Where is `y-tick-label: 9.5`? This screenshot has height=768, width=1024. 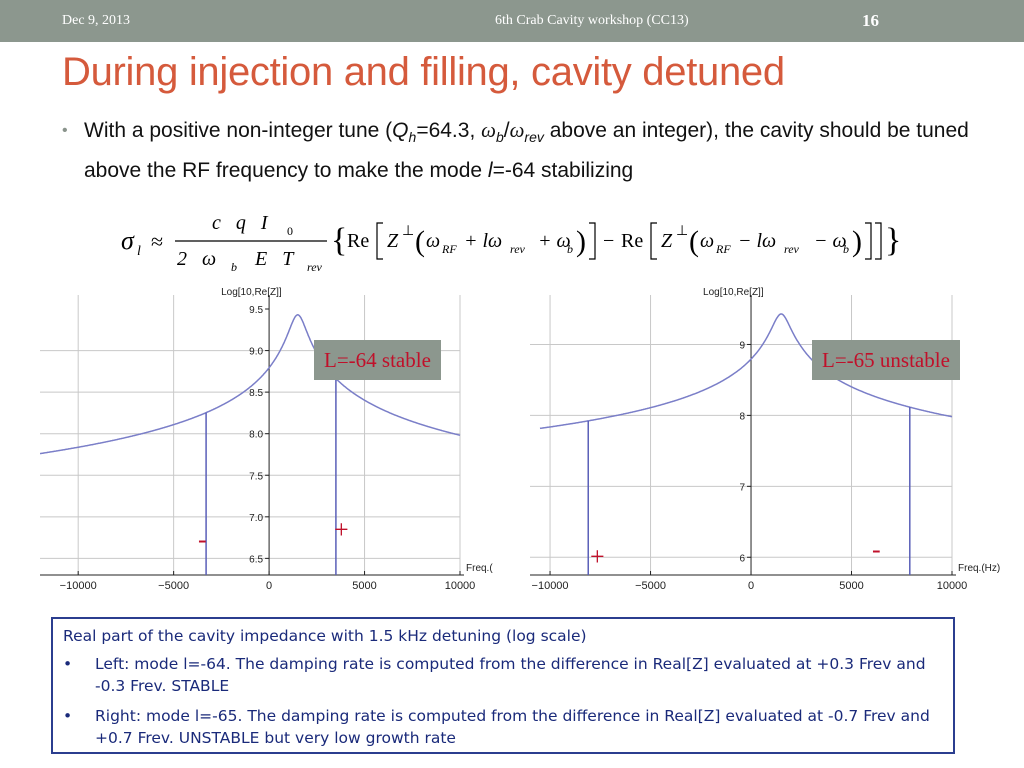
y-tick-label: 9.5 is located at coordinates (256, 310).